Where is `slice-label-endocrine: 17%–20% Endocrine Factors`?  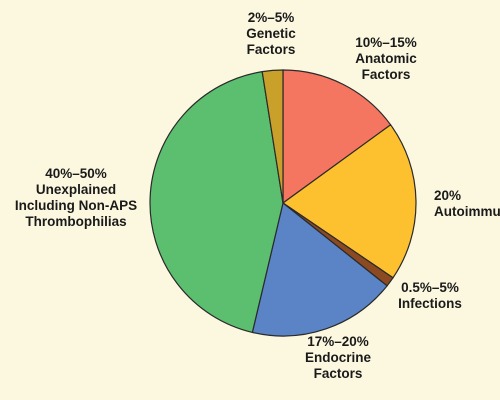 slice-label-endocrine: 17%–20% Endocrine Factors is located at coordinates (338, 357).